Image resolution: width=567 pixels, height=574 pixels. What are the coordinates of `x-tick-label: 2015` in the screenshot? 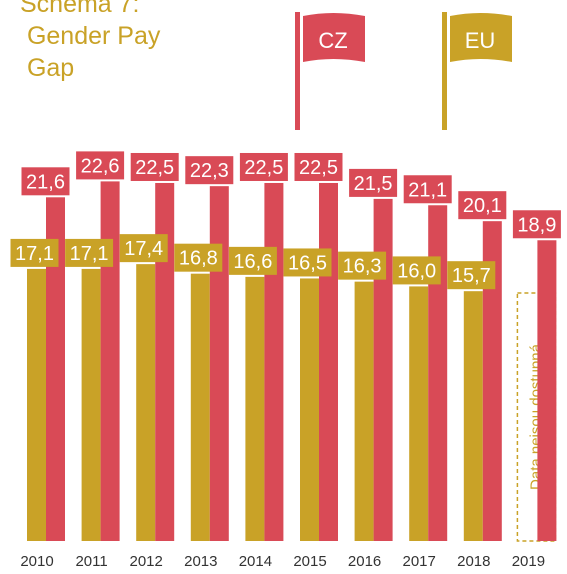 It's located at (309, 561).